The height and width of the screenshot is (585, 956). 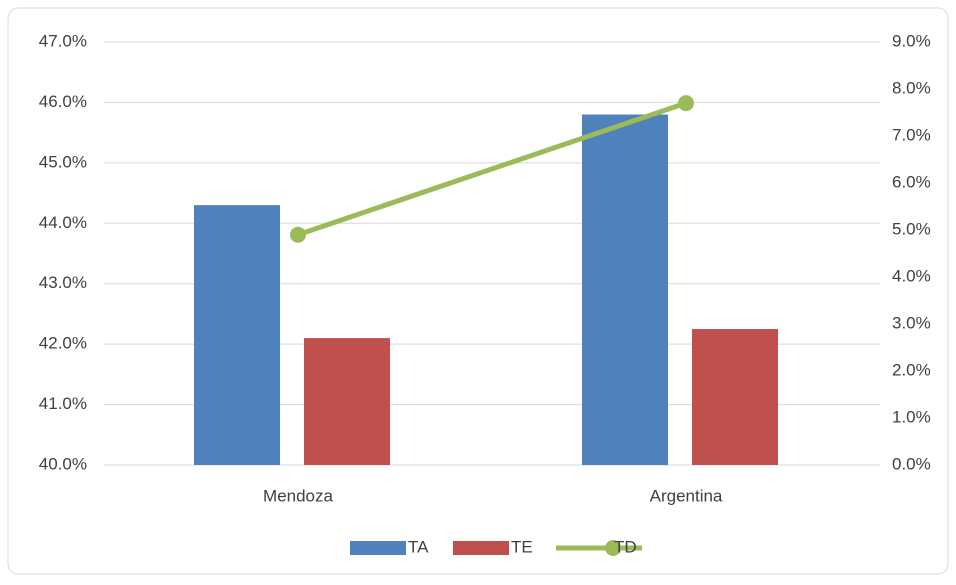 I want to click on y2-tick-label: 9.0%, so click(x=911, y=40).